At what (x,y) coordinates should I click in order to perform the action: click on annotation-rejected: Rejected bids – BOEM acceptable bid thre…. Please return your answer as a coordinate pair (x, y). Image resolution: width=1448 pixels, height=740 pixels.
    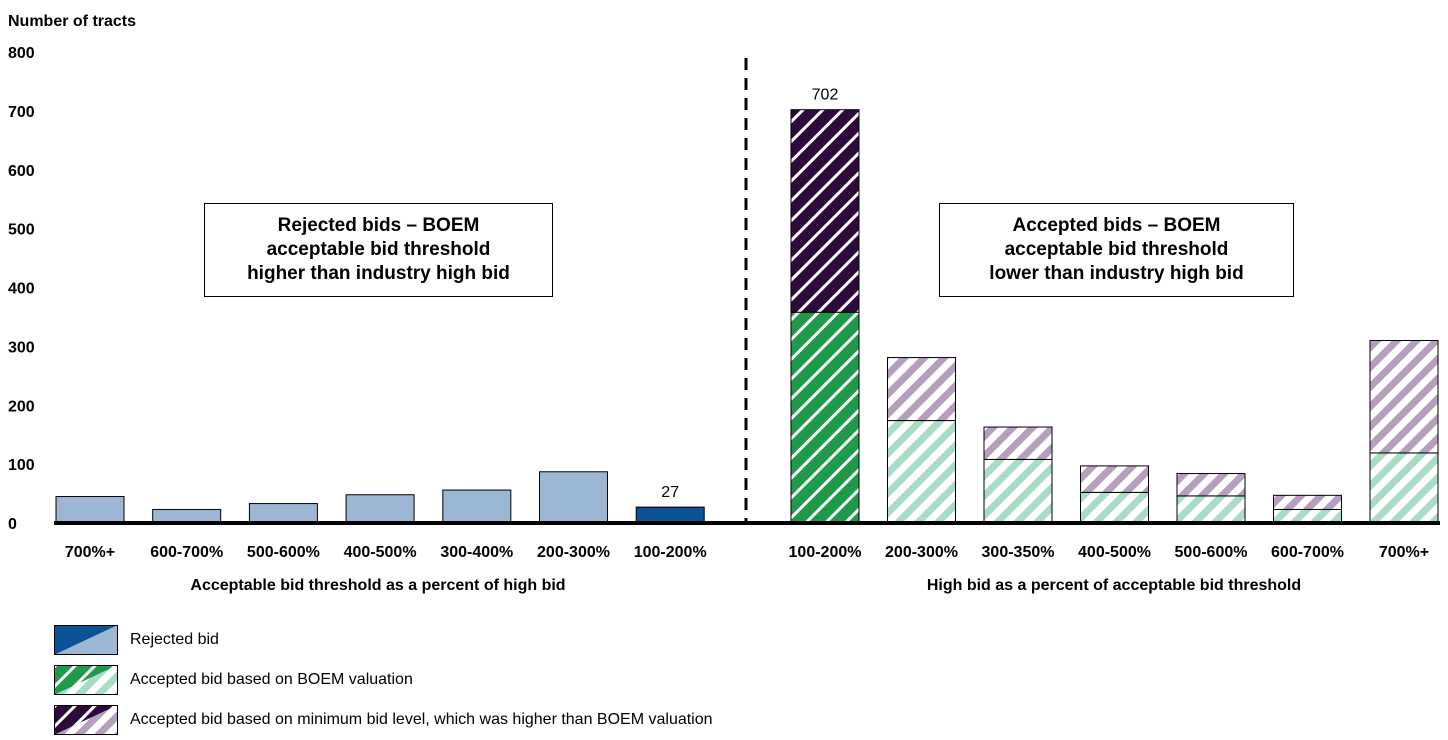
    Looking at the image, I should click on (378, 250).